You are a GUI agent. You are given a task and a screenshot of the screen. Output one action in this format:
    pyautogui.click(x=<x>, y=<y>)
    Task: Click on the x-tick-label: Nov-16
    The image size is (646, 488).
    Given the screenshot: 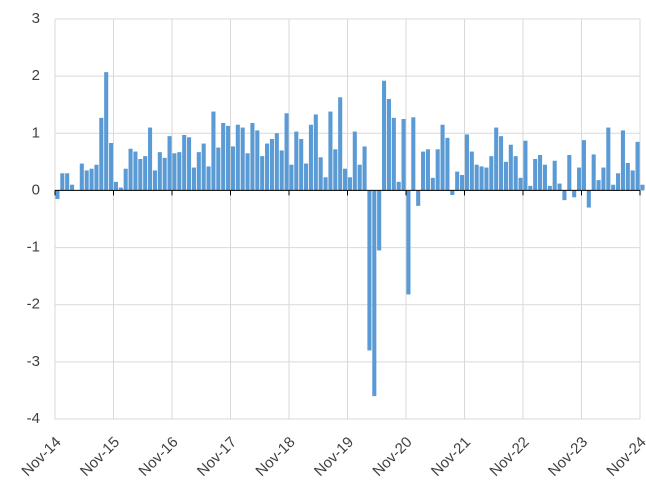 What is the action you would take?
    pyautogui.click(x=158, y=457)
    